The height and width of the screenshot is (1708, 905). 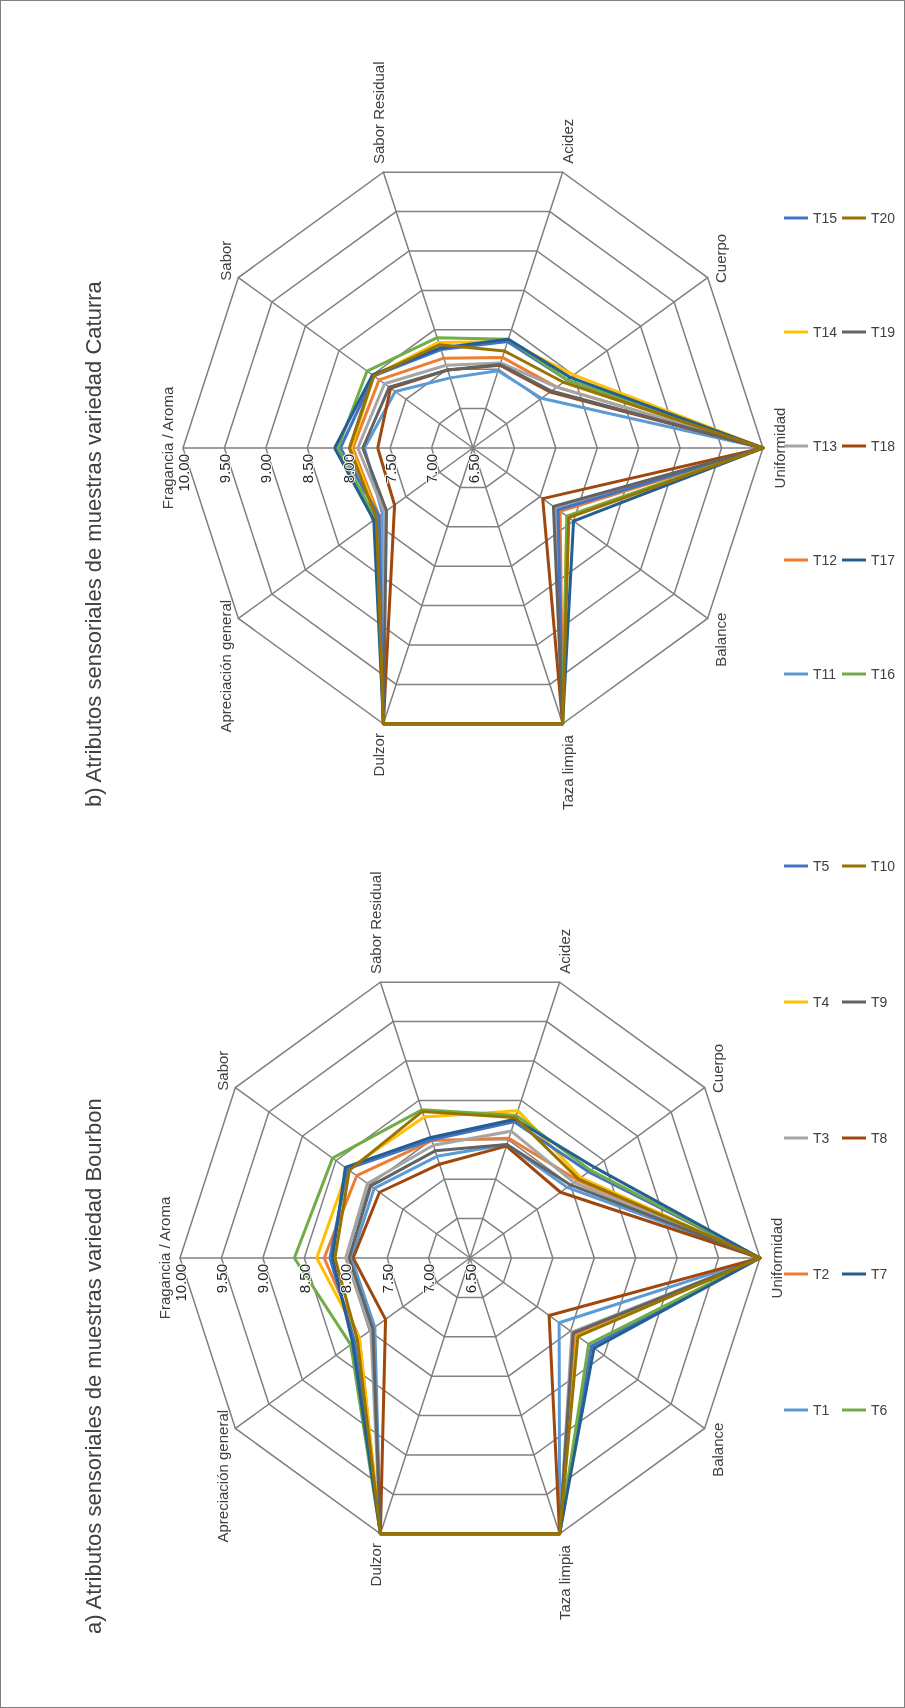 What do you see at coordinates (93, 1366) in the screenshot?
I see `text: a) Atributos sensoriales de muestras variedad Bourbon` at bounding box center [93, 1366].